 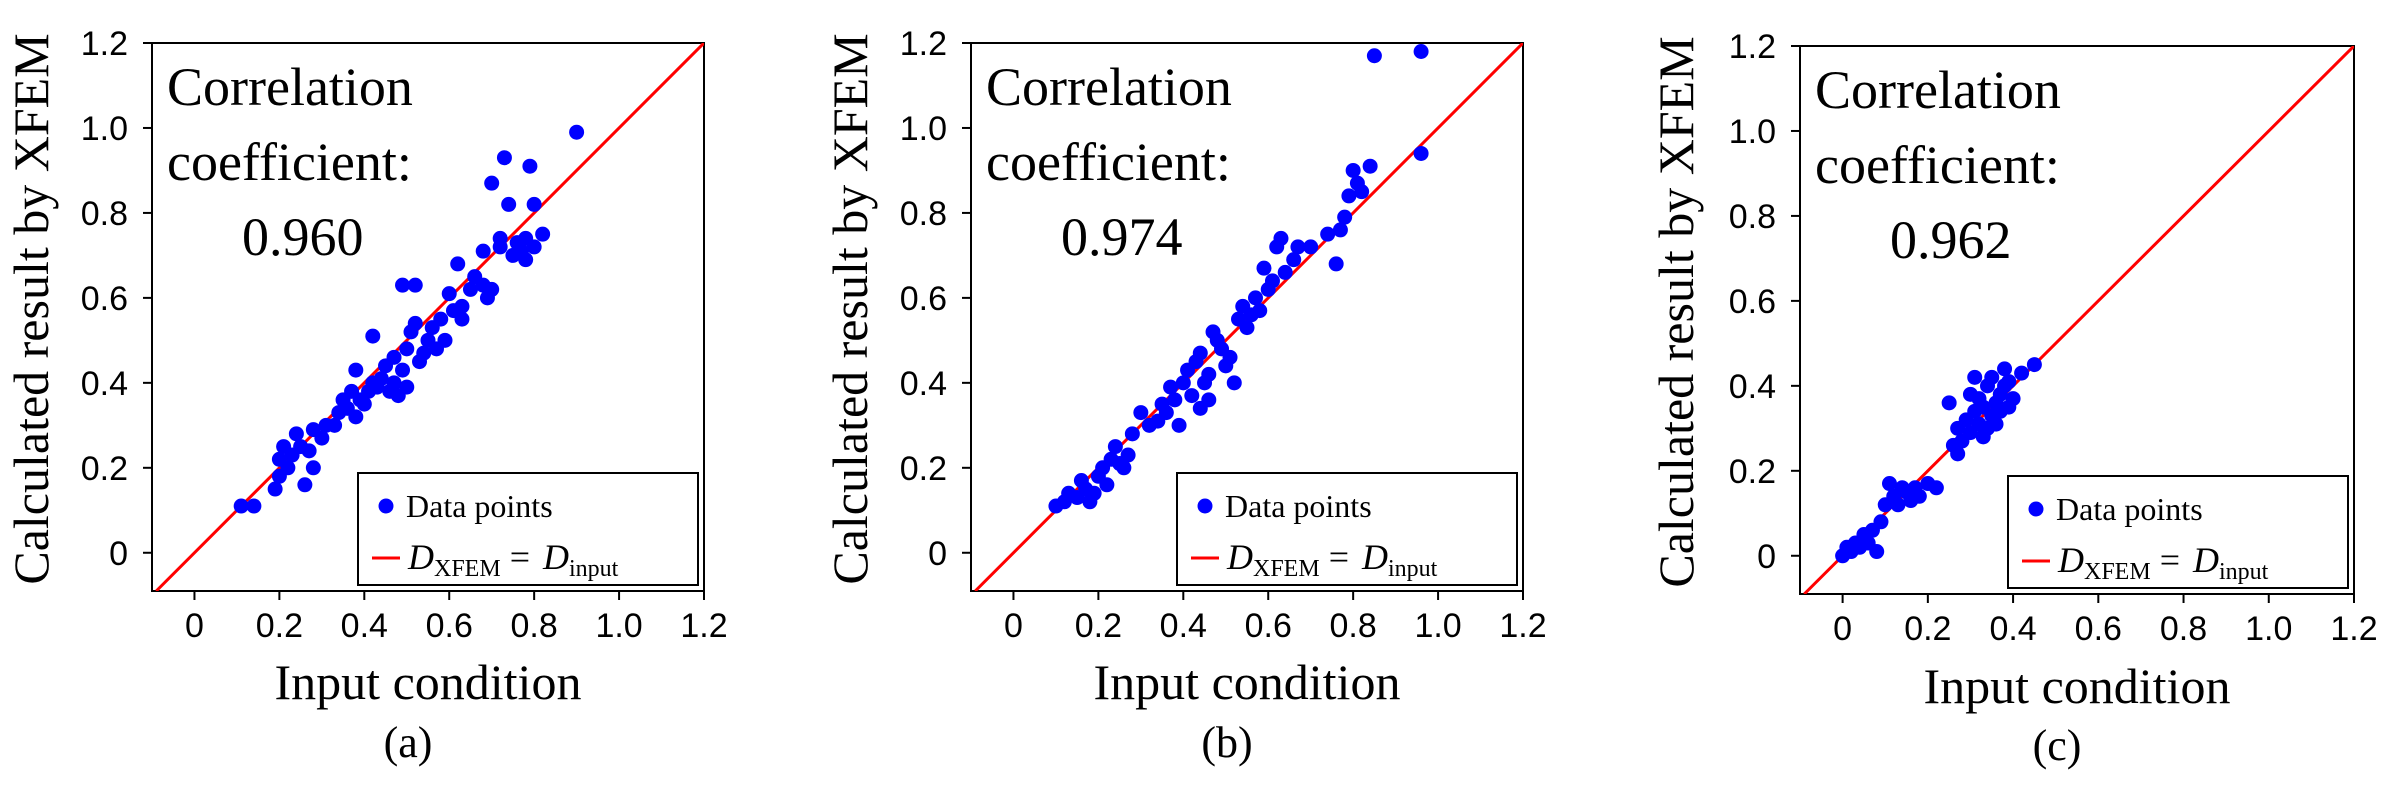 What do you see at coordinates (2129, 509) in the screenshot?
I see `legend-label-points: Data points` at bounding box center [2129, 509].